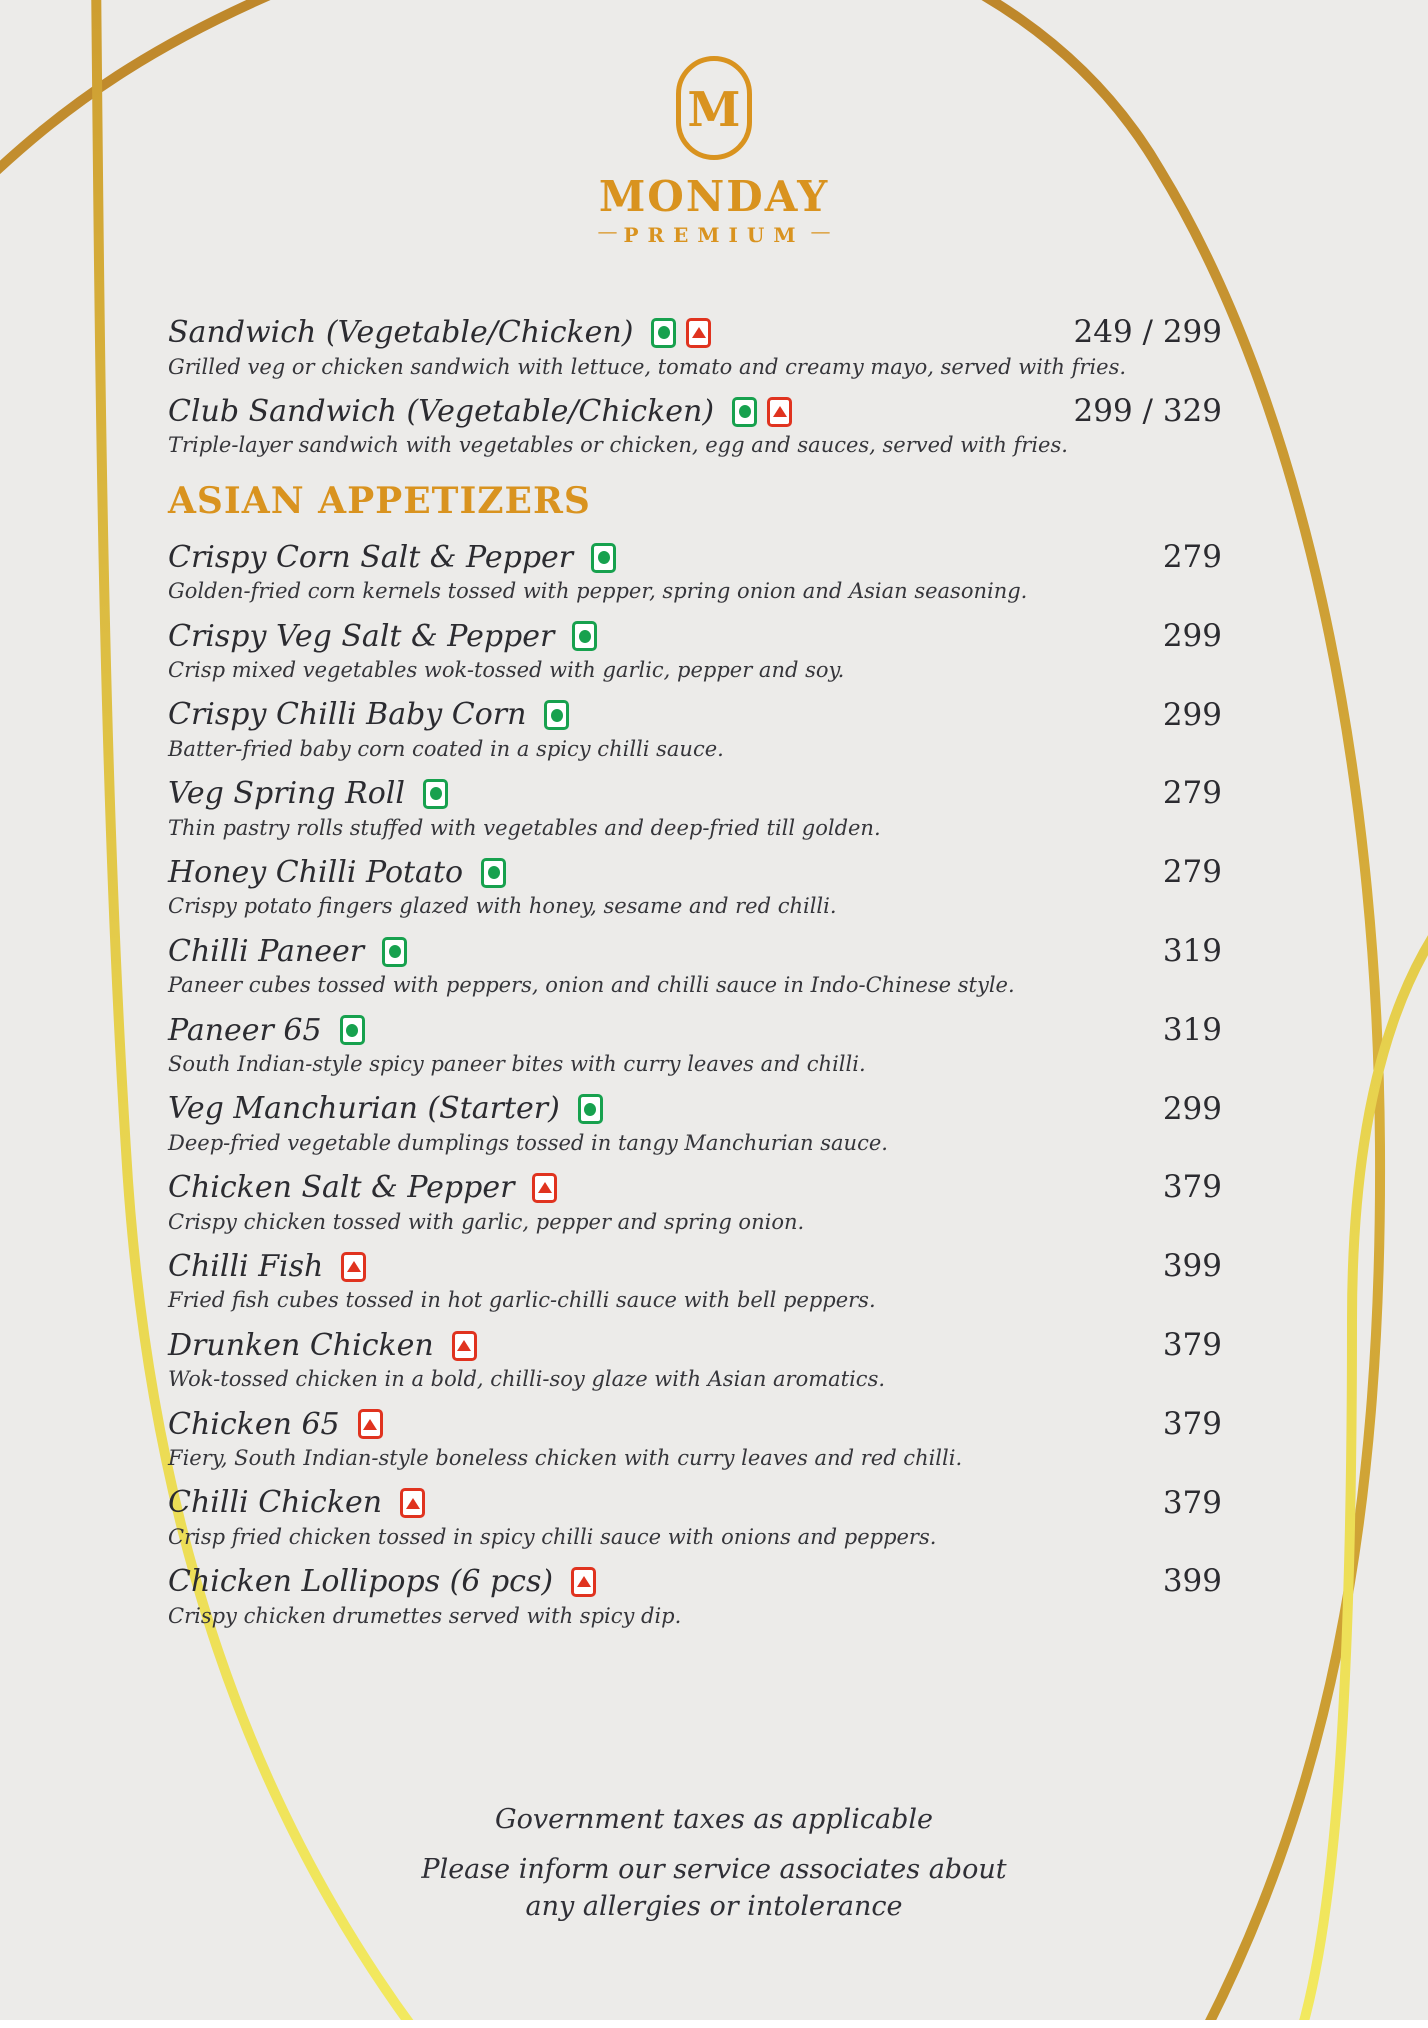 The width and height of the screenshot is (1428, 2028). I want to click on item-price: 319, so click(1192, 950).